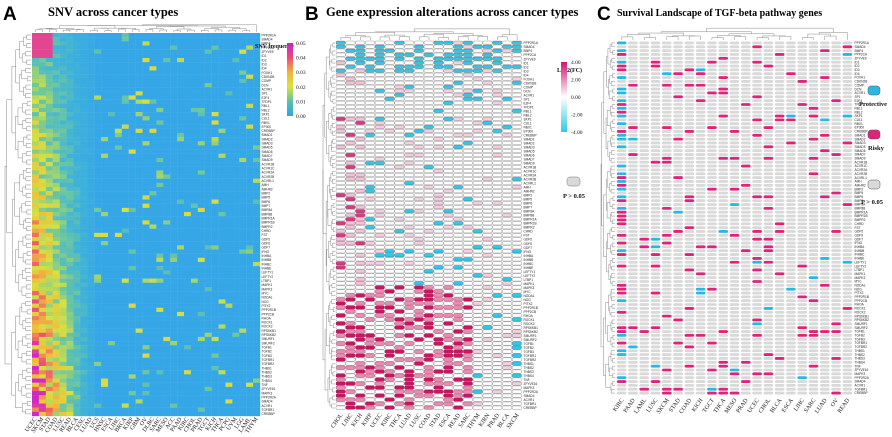  I want to click on gene-label: CHRD, so click(529, 232).